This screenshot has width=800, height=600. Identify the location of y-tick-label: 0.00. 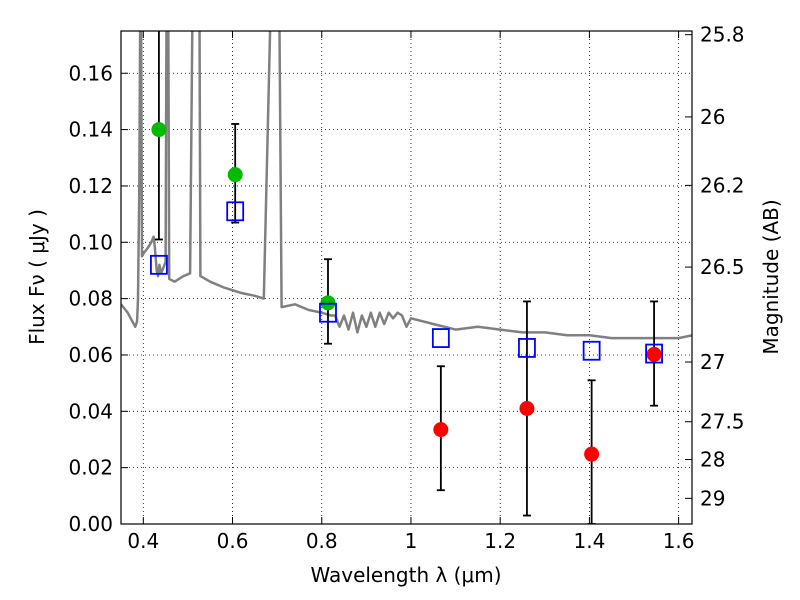
(90, 524).